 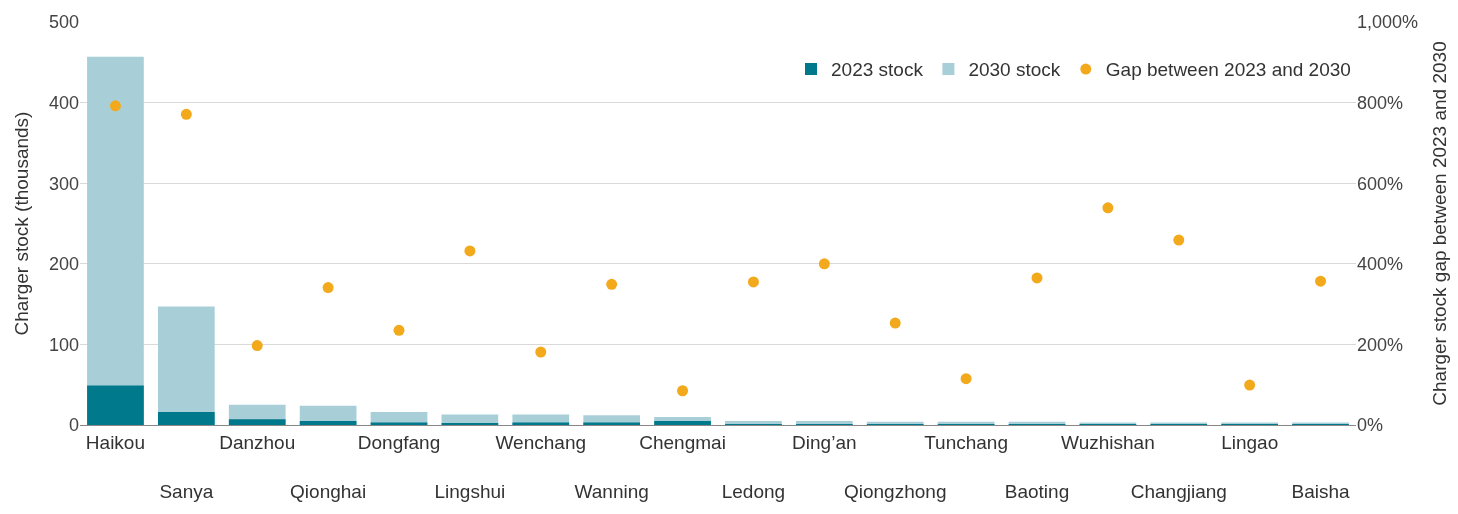 What do you see at coordinates (1178, 492) in the screenshot?
I see `x-tick-label: Changjiang` at bounding box center [1178, 492].